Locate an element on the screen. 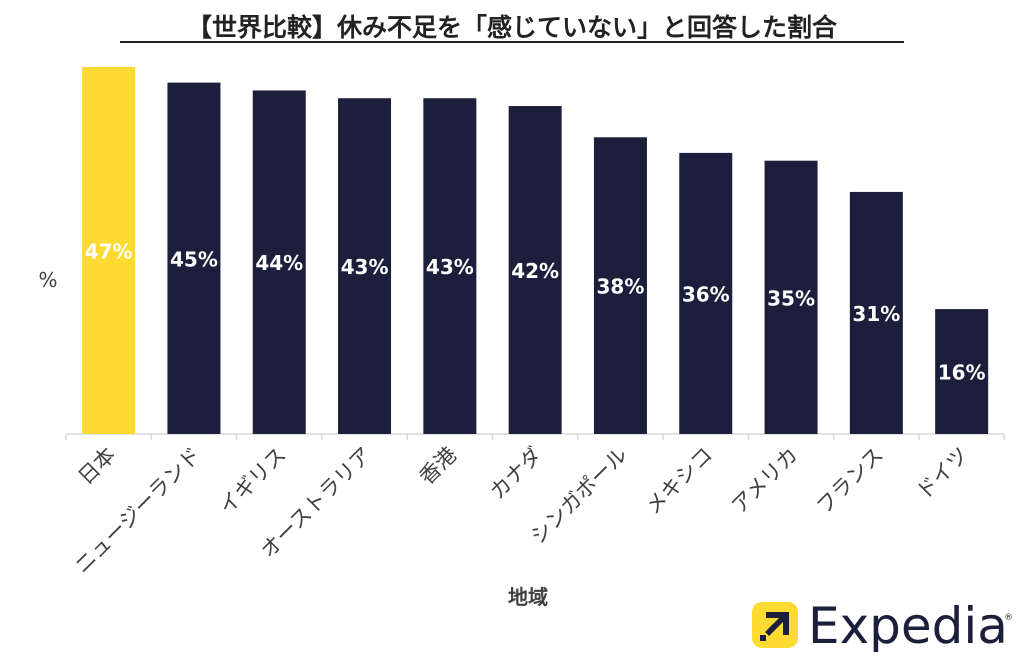 The image size is (1024, 656). category-label: フランス is located at coordinates (850, 481).